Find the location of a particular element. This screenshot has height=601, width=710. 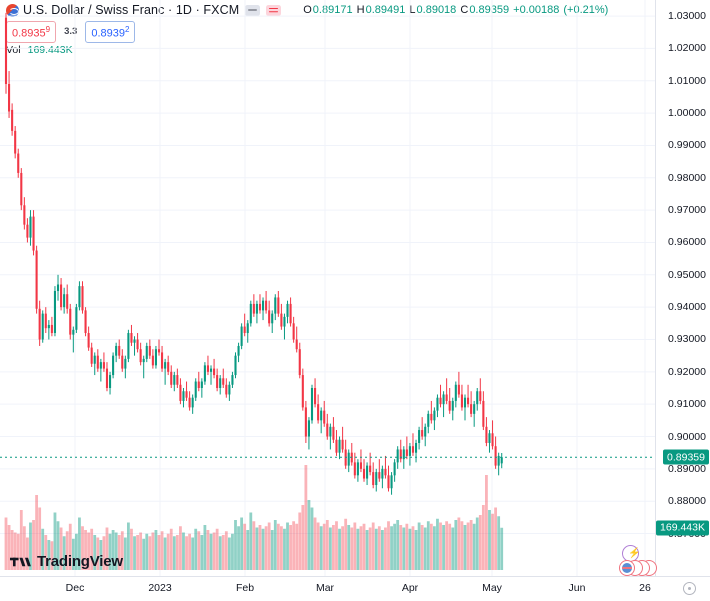

bid-superscript: 9 is located at coordinates (48, 29).